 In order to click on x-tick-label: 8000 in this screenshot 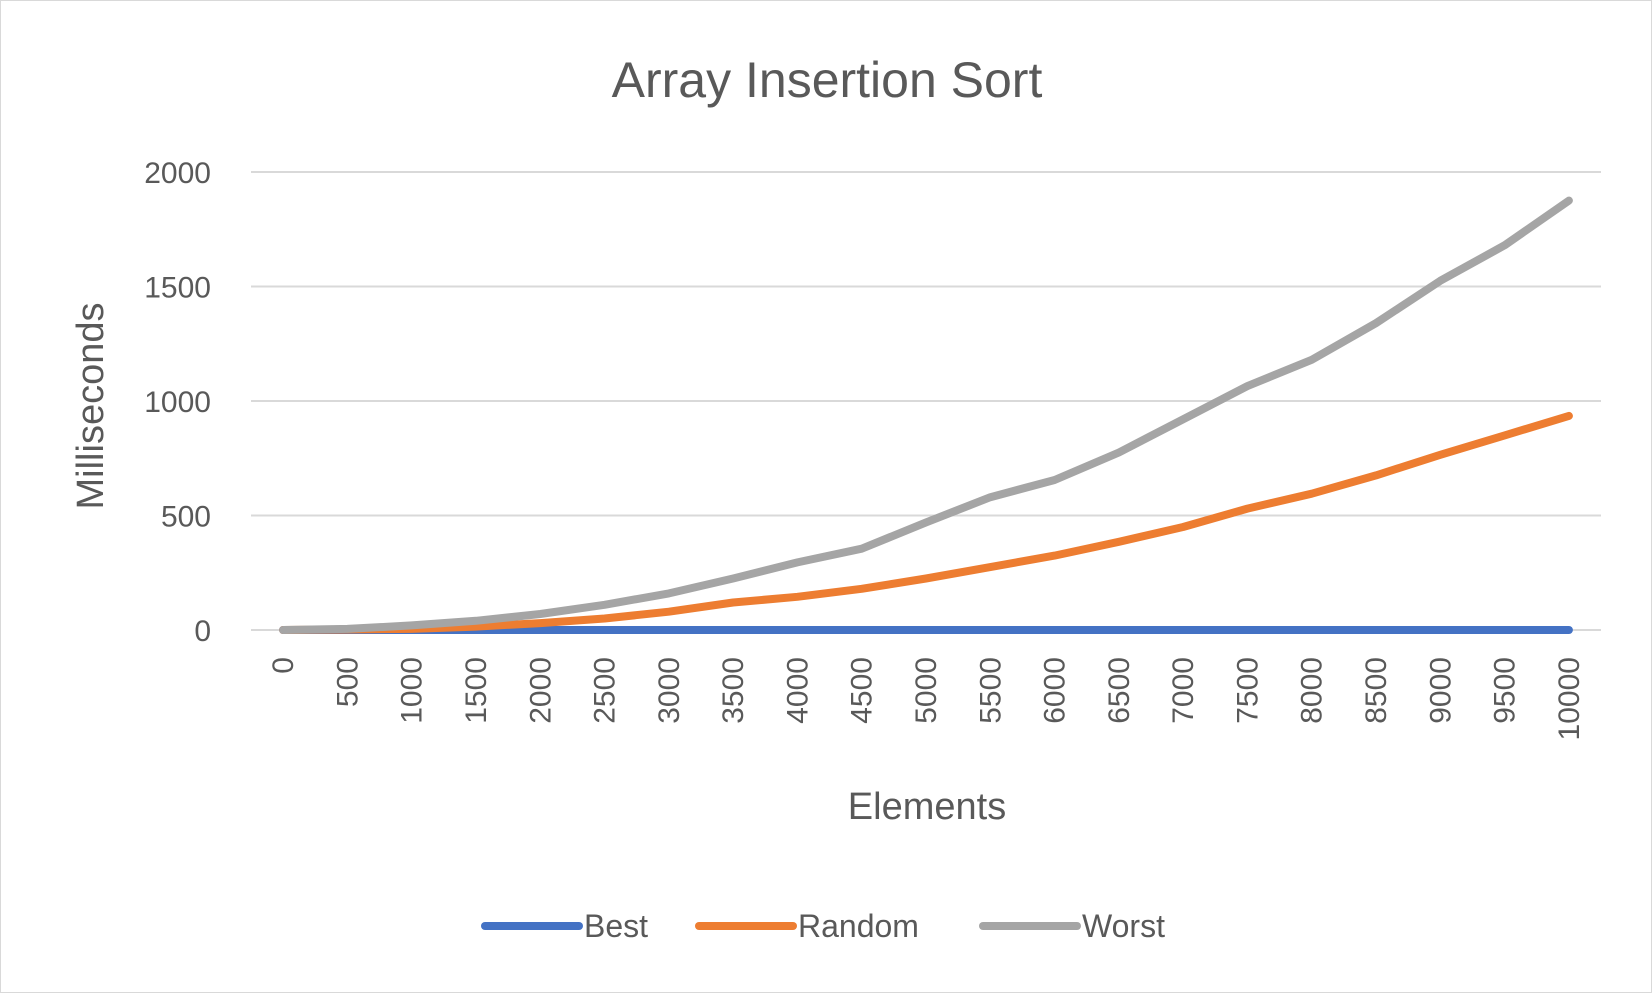, I will do `click(1312, 690)`.